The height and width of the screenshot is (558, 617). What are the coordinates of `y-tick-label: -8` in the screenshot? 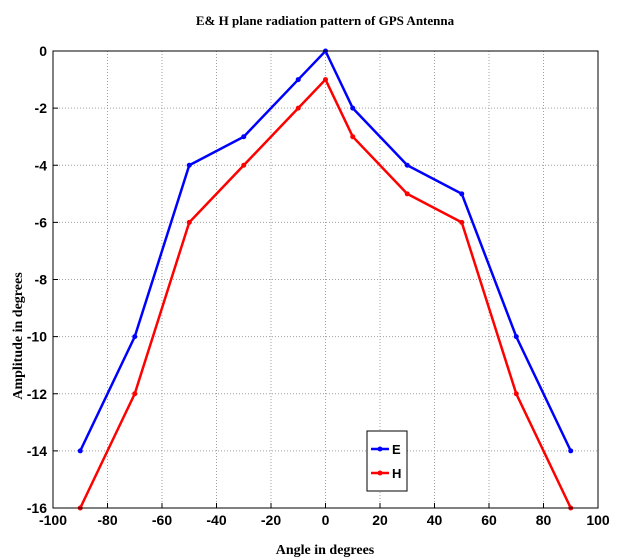 It's located at (41, 280).